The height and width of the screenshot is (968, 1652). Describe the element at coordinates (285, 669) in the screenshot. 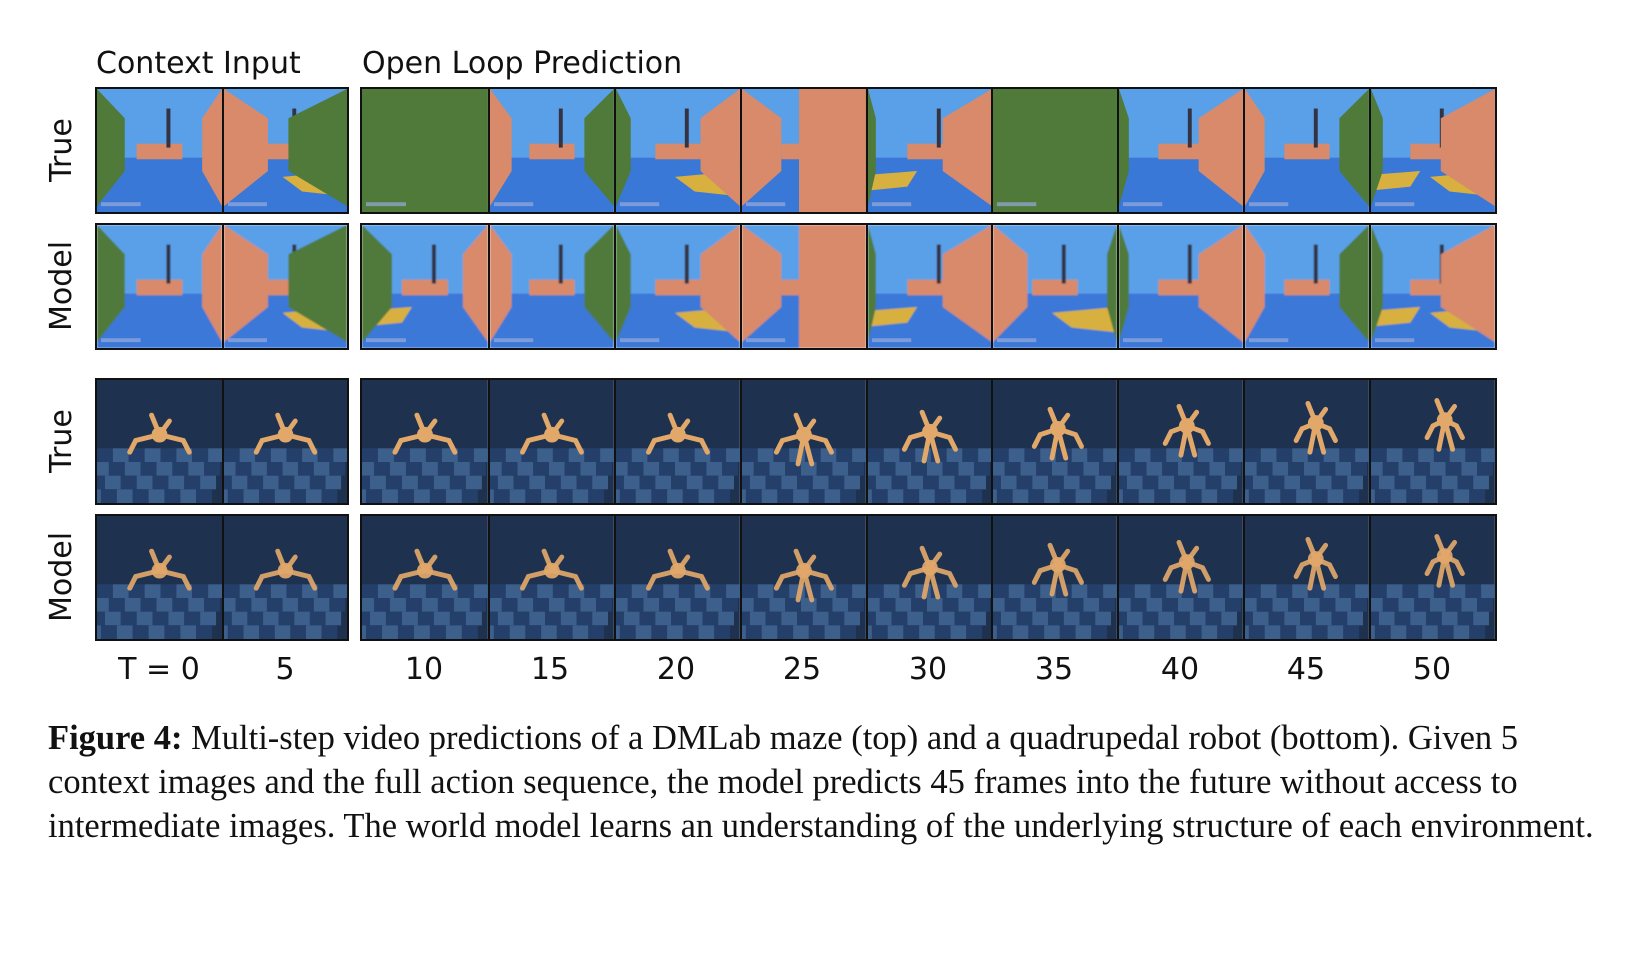

I see `time-label-5: 5` at that location.